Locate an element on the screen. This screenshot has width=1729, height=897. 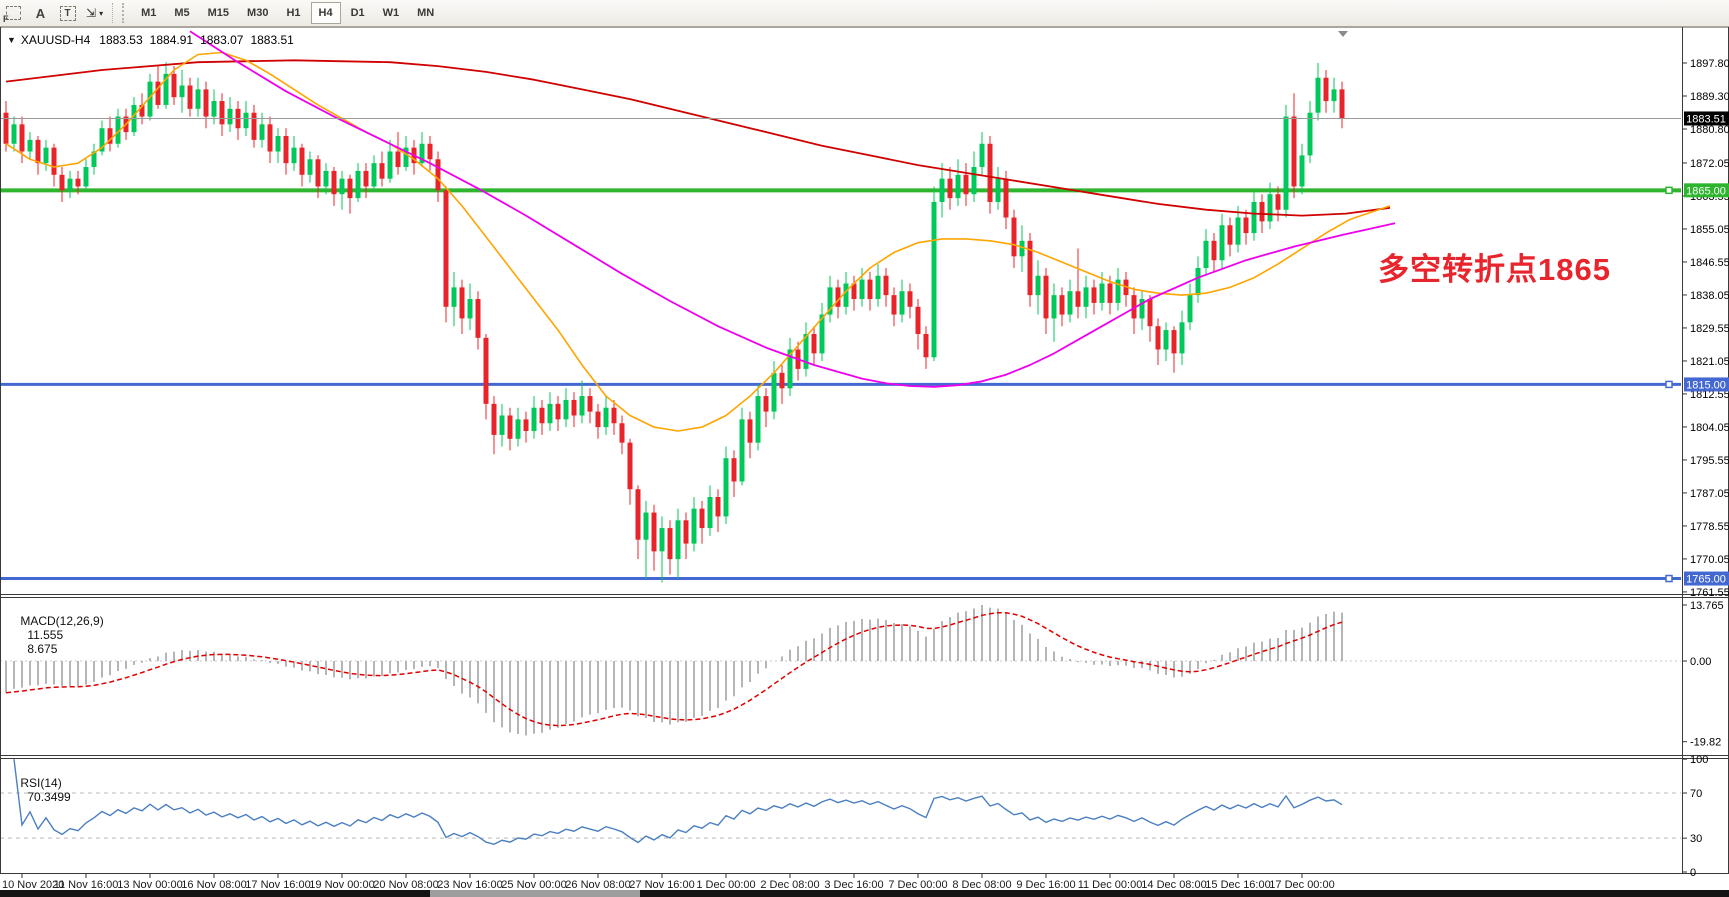
collapse-icon: ▼ is located at coordinates (11, 40).